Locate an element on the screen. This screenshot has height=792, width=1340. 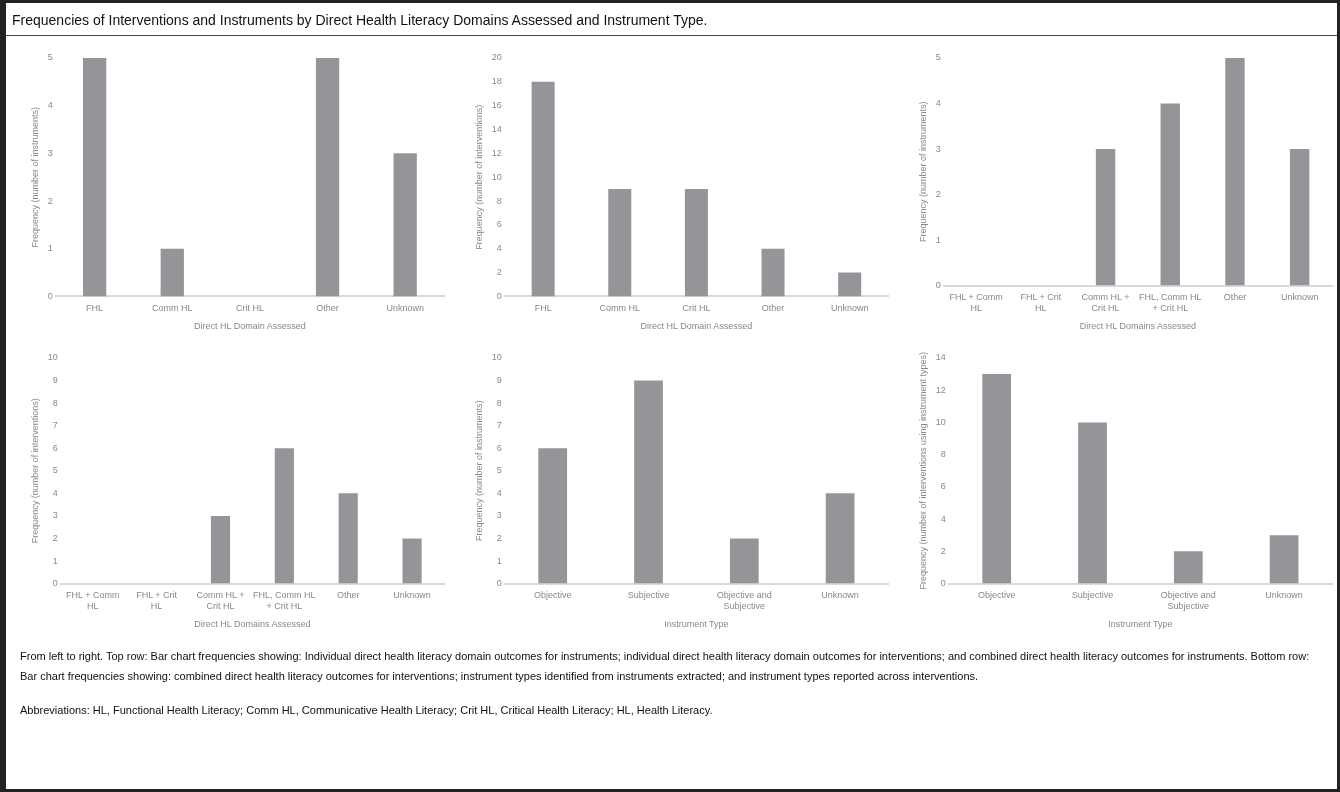
x-tick-label: FHL + Crit HL is located at coordinates (1041, 303).